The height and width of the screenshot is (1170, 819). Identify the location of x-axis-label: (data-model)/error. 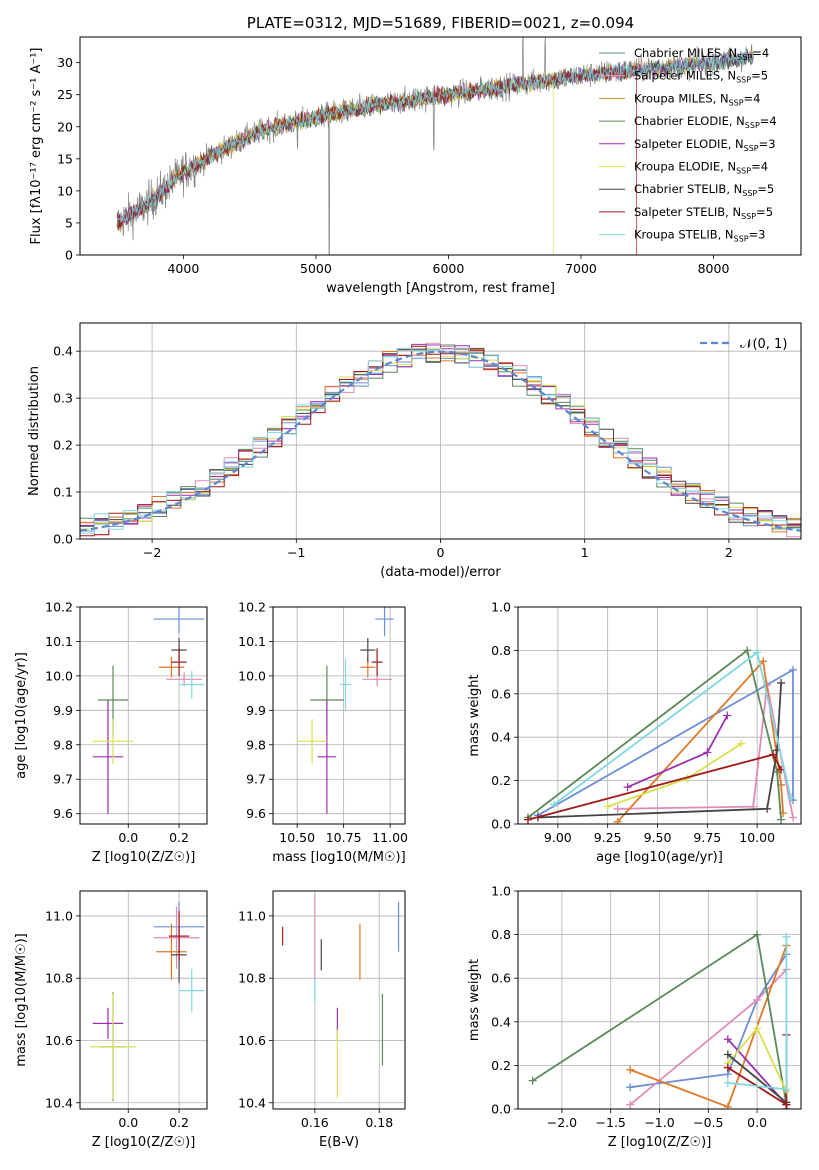
(440, 572).